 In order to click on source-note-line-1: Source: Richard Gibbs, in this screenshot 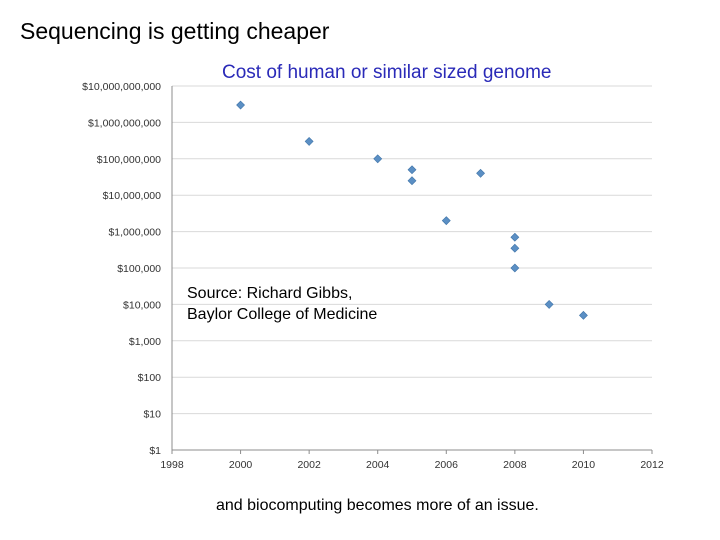, I will do `click(270, 293)`.